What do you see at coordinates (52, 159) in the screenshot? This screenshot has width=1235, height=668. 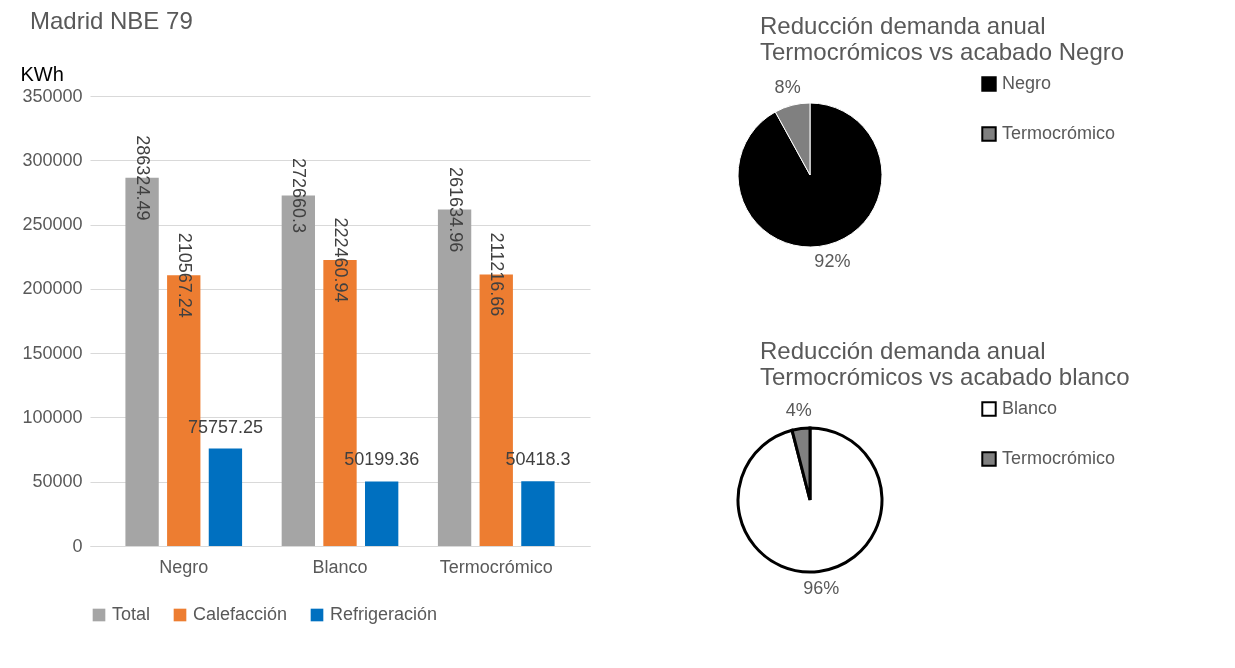 I see `y-tick-label: 300000` at bounding box center [52, 159].